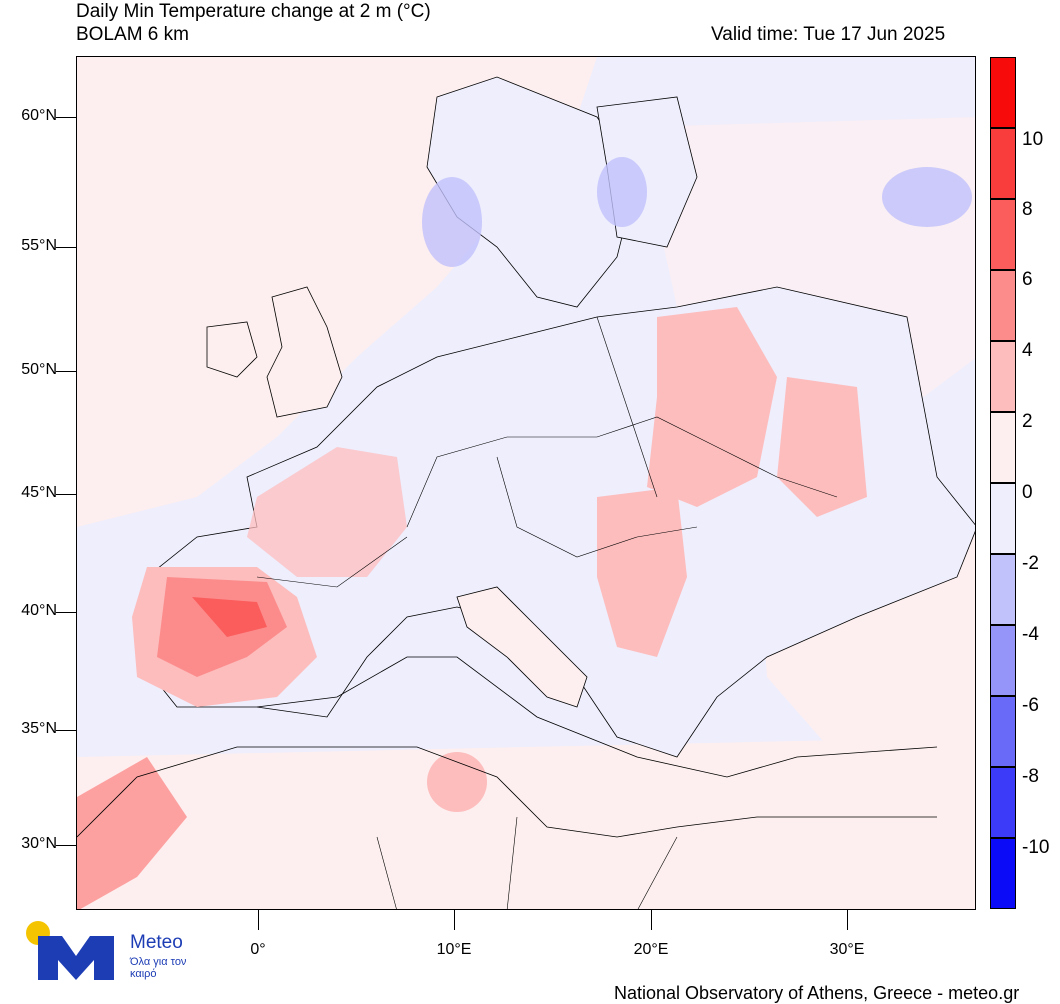 The width and height of the screenshot is (1060, 1004). I want to click on colorbar-label: 2, so click(1027, 421).